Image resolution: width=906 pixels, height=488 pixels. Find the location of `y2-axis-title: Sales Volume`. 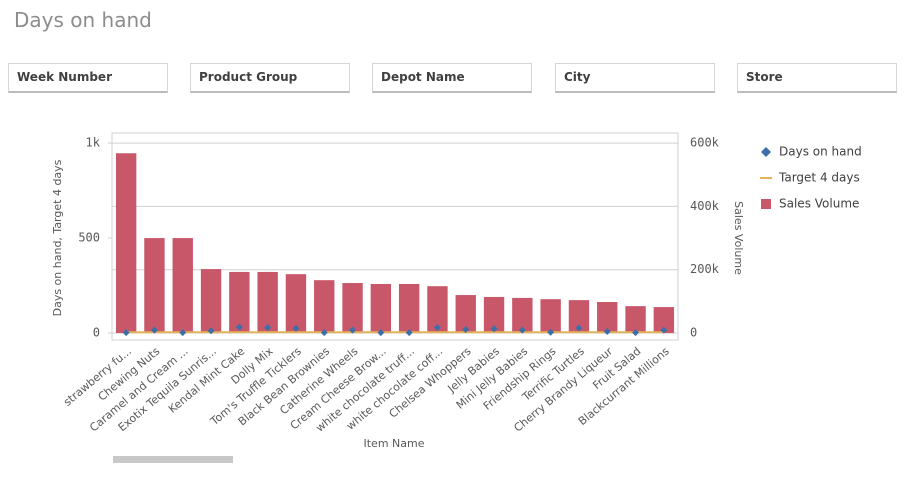

y2-axis-title: Sales Volume is located at coordinates (738, 238).